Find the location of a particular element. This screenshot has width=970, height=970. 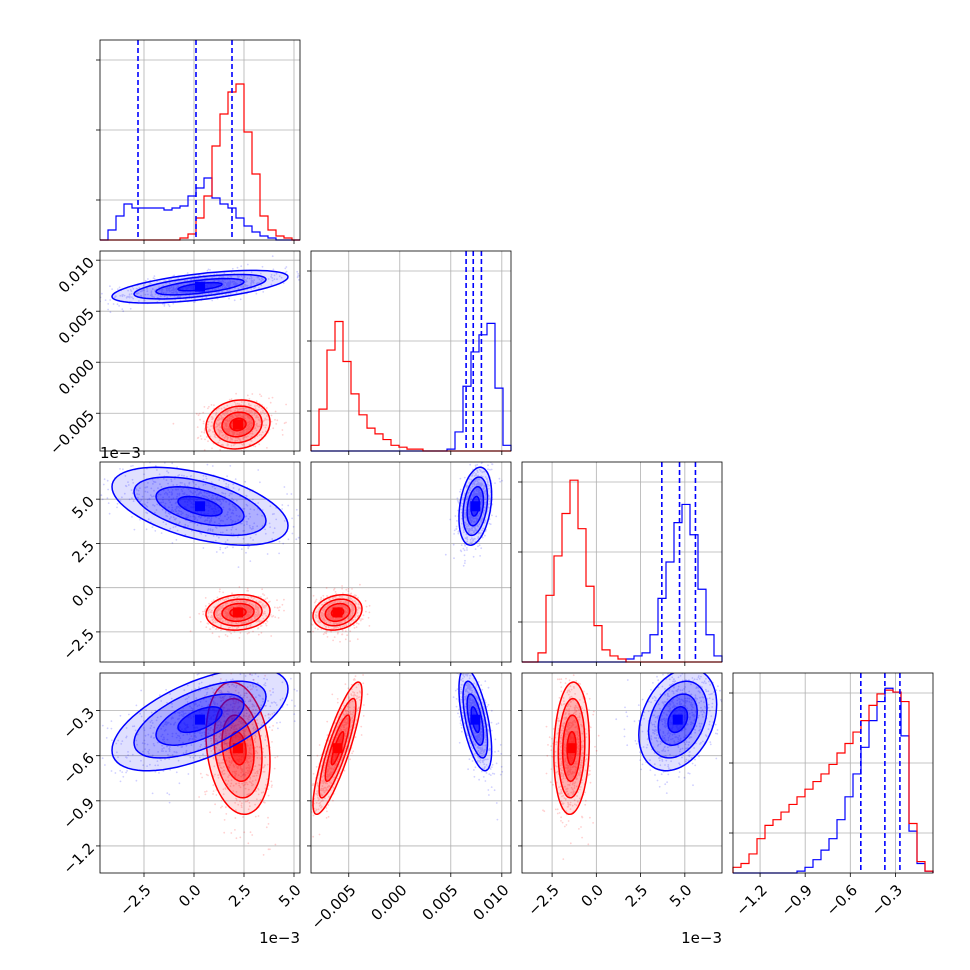

histogram-1-frame is located at coordinates (200, 140).